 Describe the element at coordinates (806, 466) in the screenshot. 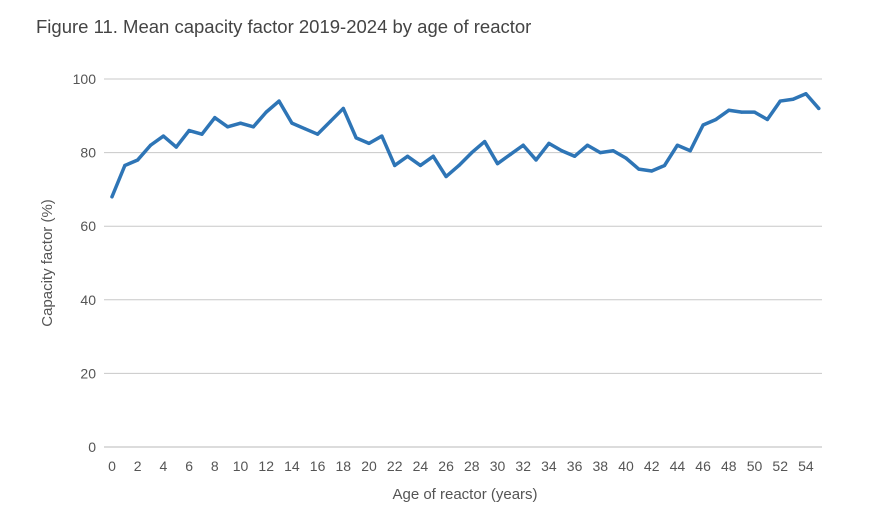

I see `x-tick-label: 54` at that location.